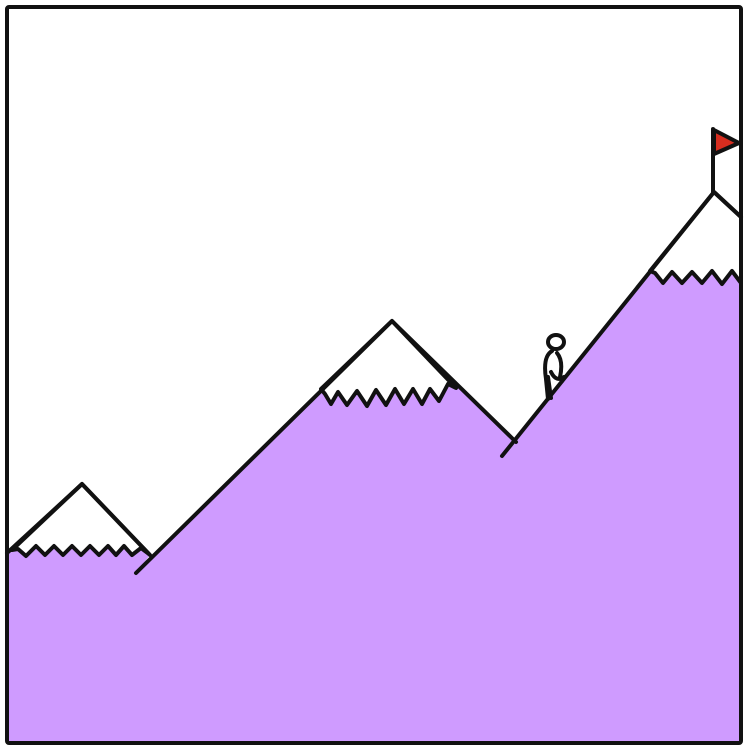  I want to click on climber-leg-back, so click(549, 387).